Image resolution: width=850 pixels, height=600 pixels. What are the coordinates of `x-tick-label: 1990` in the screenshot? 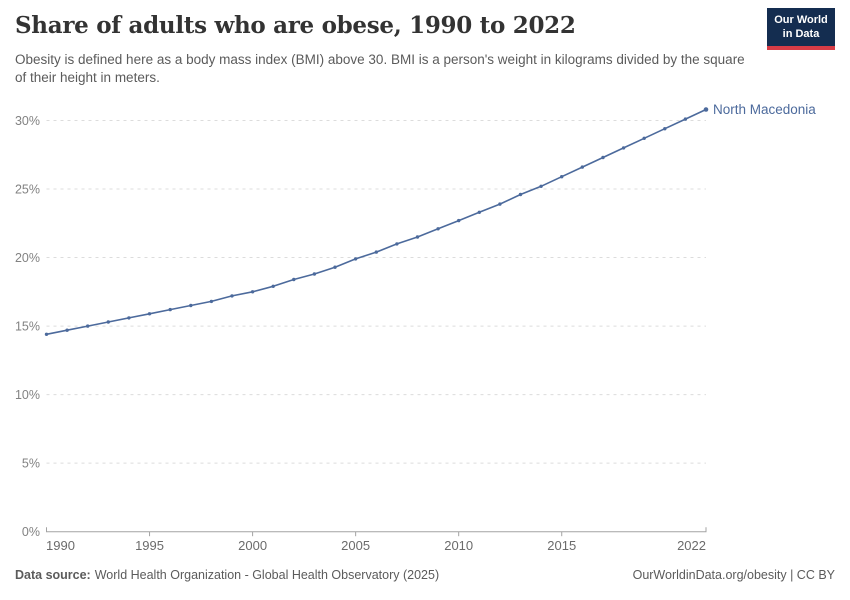 It's located at (60, 545).